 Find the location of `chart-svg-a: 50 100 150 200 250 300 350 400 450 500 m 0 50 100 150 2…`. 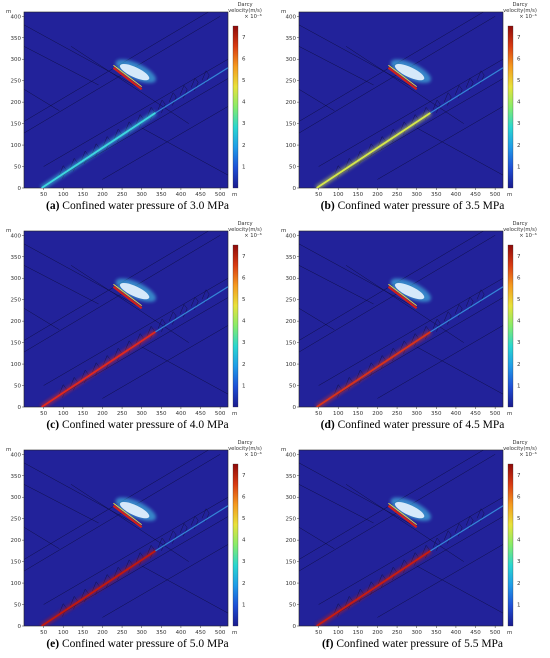

chart-svg-a: 50 100 150 200 250 300 350 400 450 500 m 0 50 100 150 2… is located at coordinates (134, 100).